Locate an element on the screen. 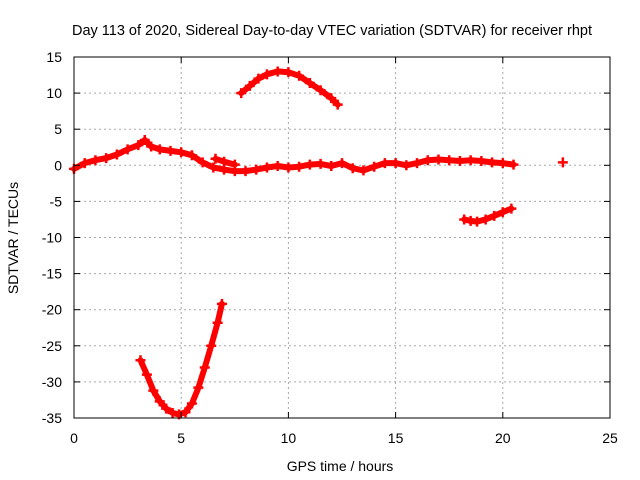  y-tick-label: 15 is located at coordinates (54, 57).